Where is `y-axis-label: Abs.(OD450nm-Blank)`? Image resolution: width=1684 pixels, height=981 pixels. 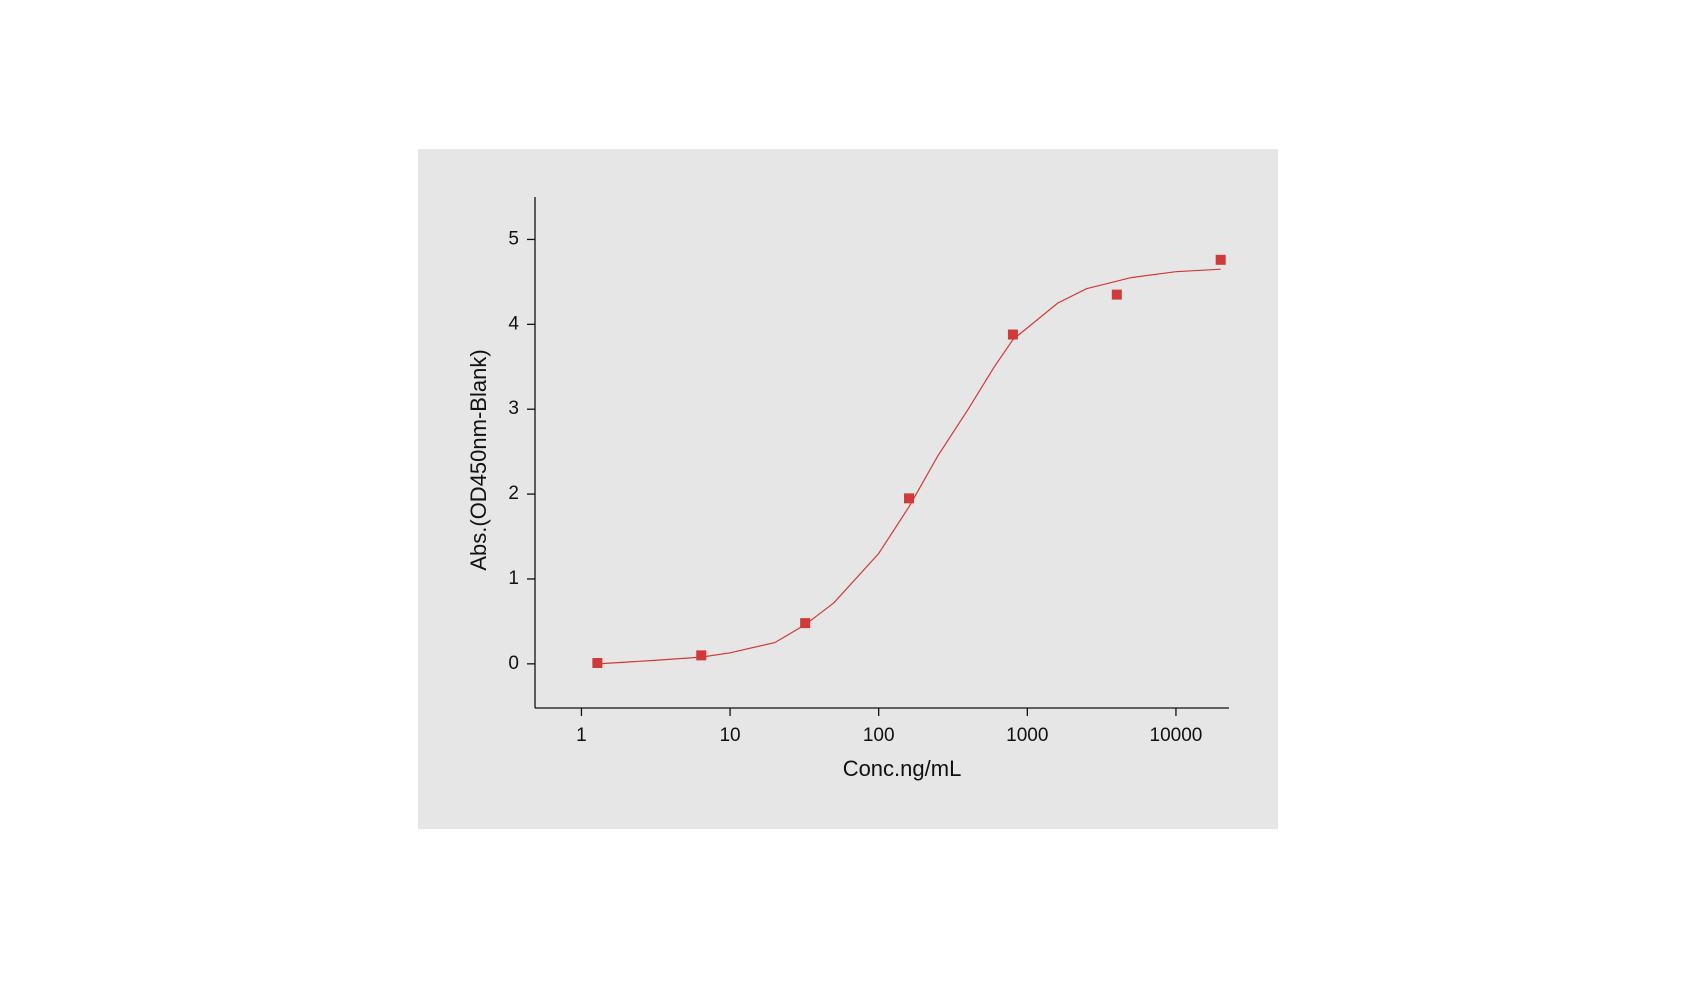
y-axis-label: Abs.(OD450nm-Blank) is located at coordinates (478, 459).